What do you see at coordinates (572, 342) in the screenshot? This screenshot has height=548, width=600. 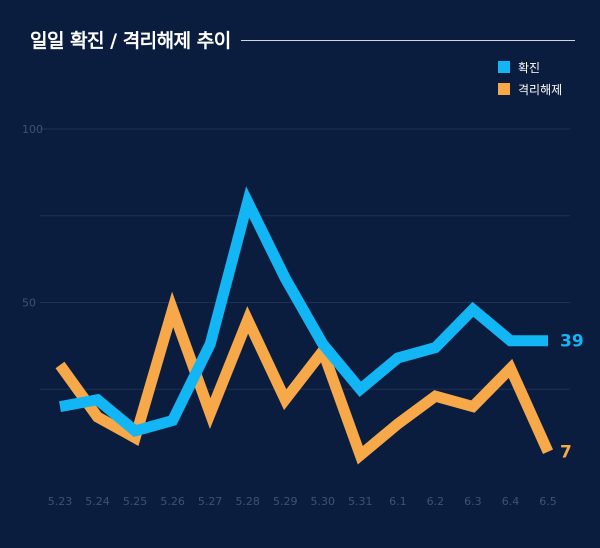 I see `end-label-confirmed: 39` at bounding box center [572, 342].